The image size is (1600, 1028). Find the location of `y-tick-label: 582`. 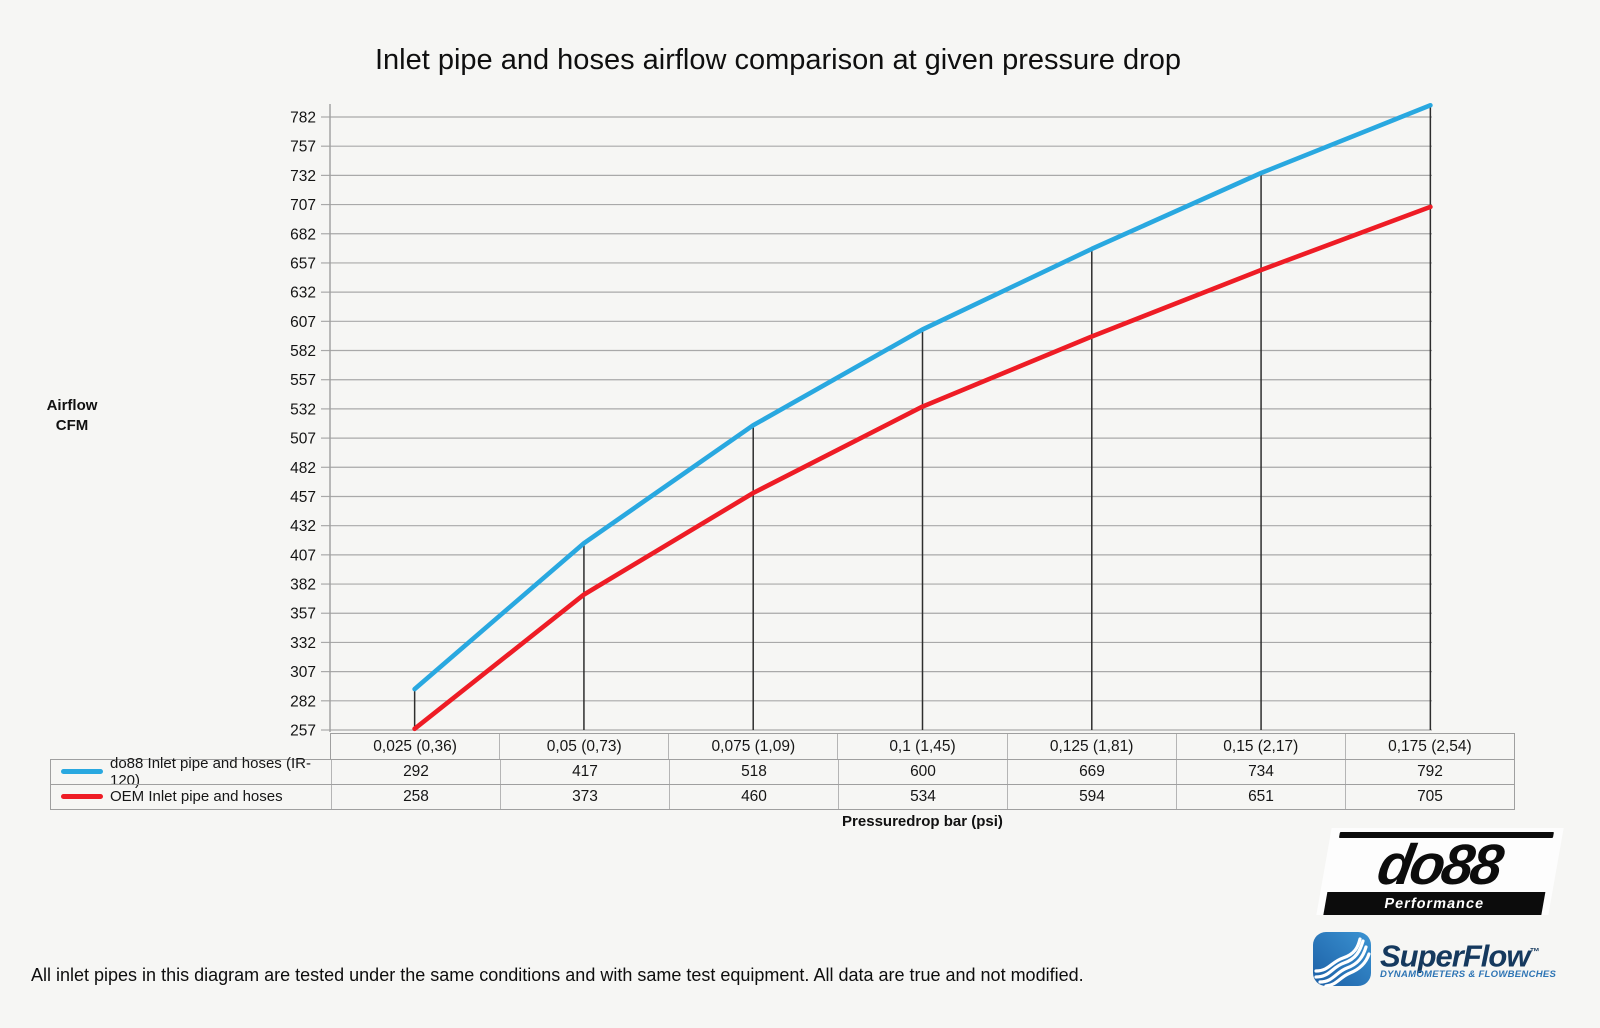

y-tick-label: 582 is located at coordinates (303, 351).